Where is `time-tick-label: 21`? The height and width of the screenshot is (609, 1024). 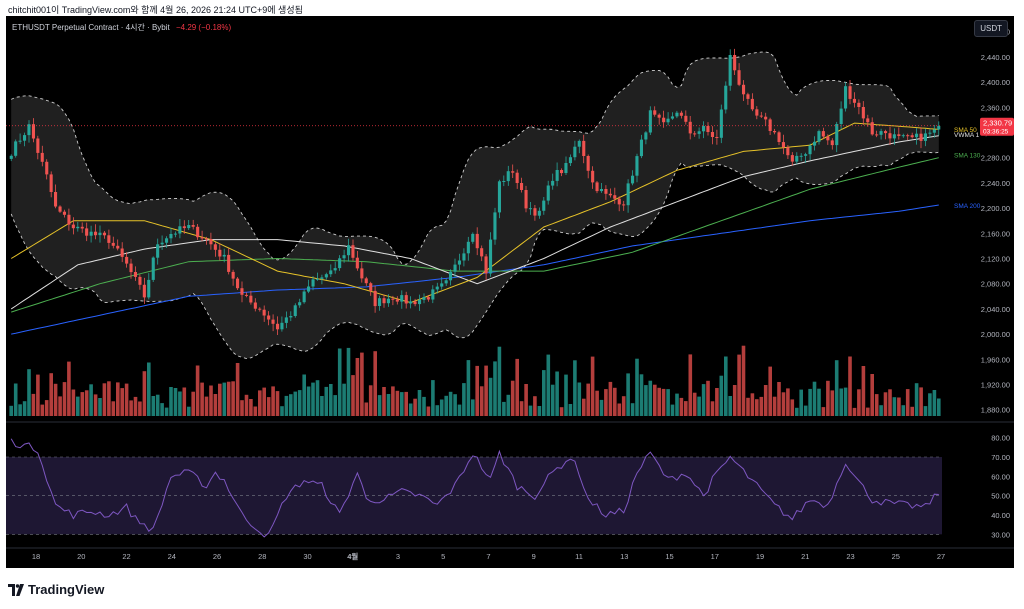 time-tick-label: 21 is located at coordinates (805, 556).